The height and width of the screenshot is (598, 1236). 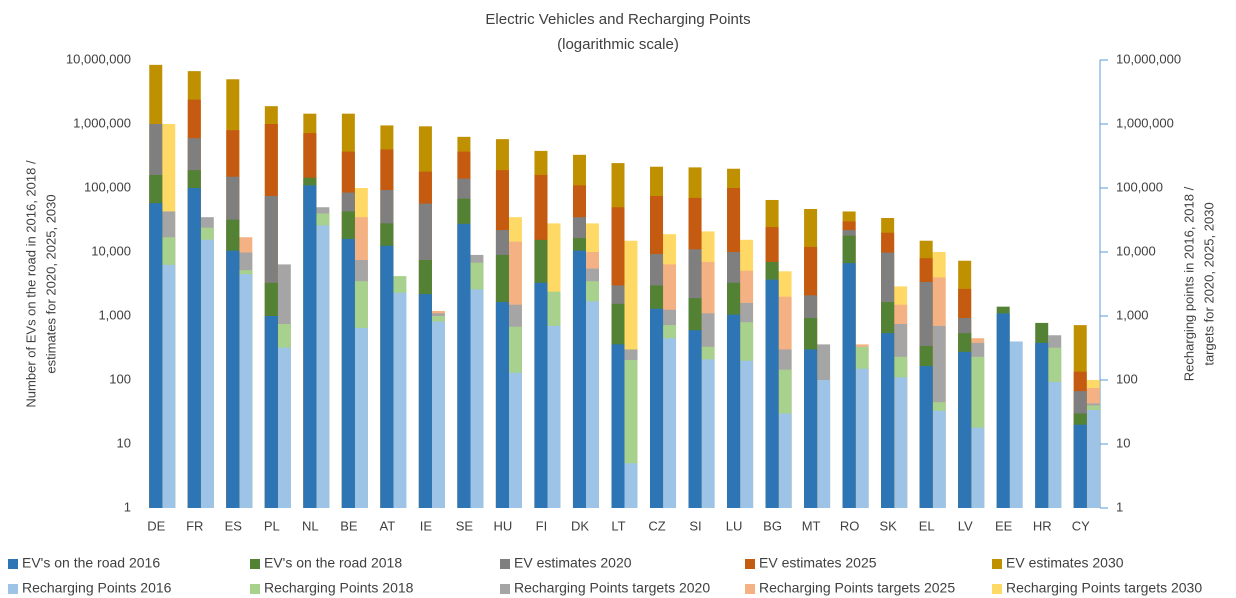 What do you see at coordinates (580, 525) in the screenshot?
I see `x-tick-label: DK` at bounding box center [580, 525].